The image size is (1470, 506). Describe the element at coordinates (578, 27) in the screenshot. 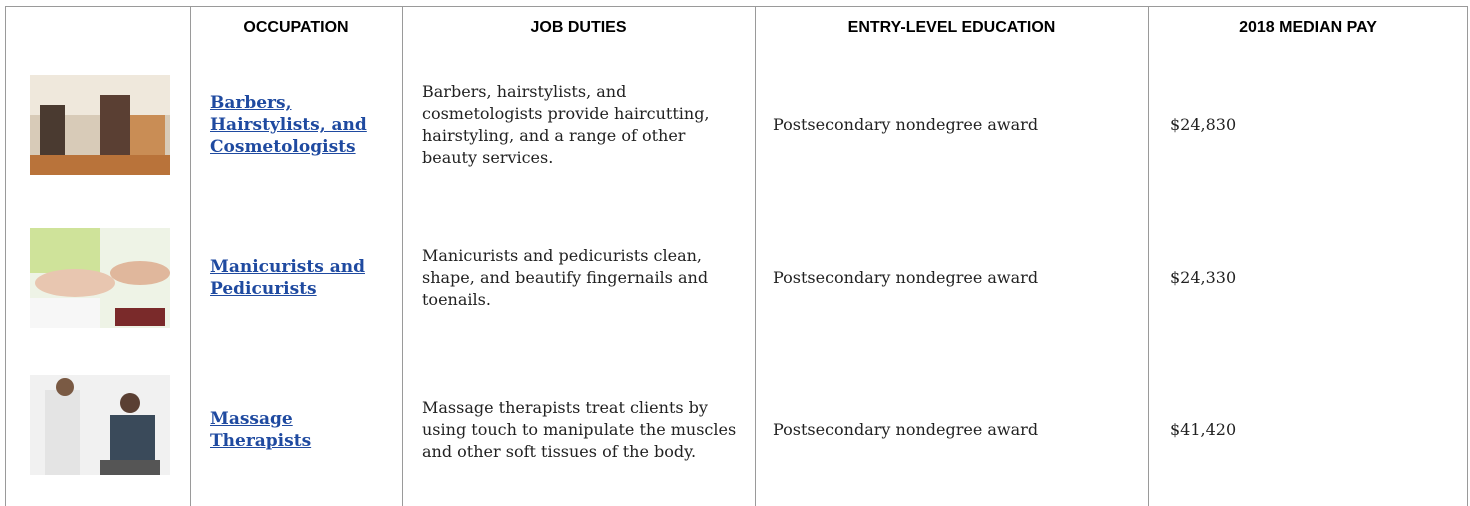

I see `column-header: JOB DUTIES` at that location.